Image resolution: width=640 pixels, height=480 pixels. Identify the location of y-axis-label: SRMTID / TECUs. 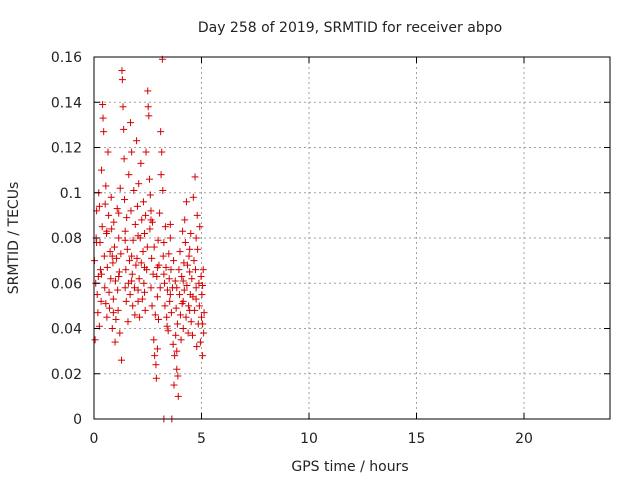
(14, 238).